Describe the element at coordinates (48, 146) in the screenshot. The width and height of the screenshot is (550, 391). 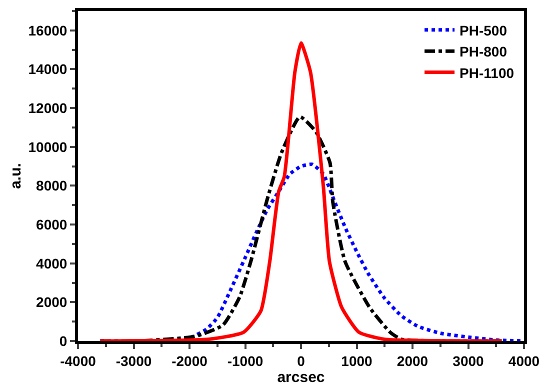
I see `y-tick-label: 10000` at that location.